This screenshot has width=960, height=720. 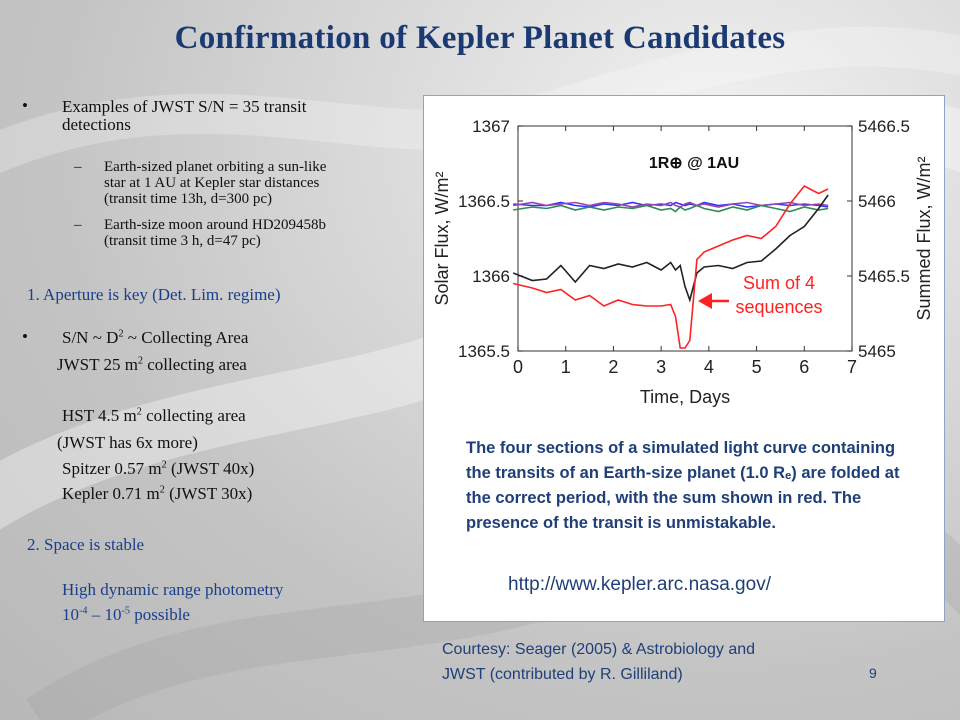 What do you see at coordinates (884, 126) in the screenshot?
I see `y2-tick-label: 5466.5` at bounding box center [884, 126].